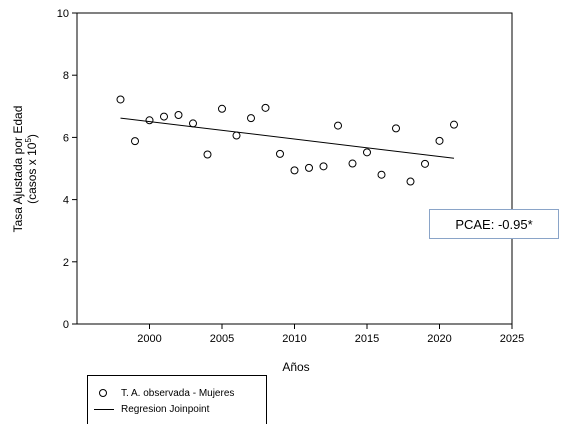 The image size is (563, 424). What do you see at coordinates (66, 325) in the screenshot?
I see `y-tick-label: 0` at bounding box center [66, 325].